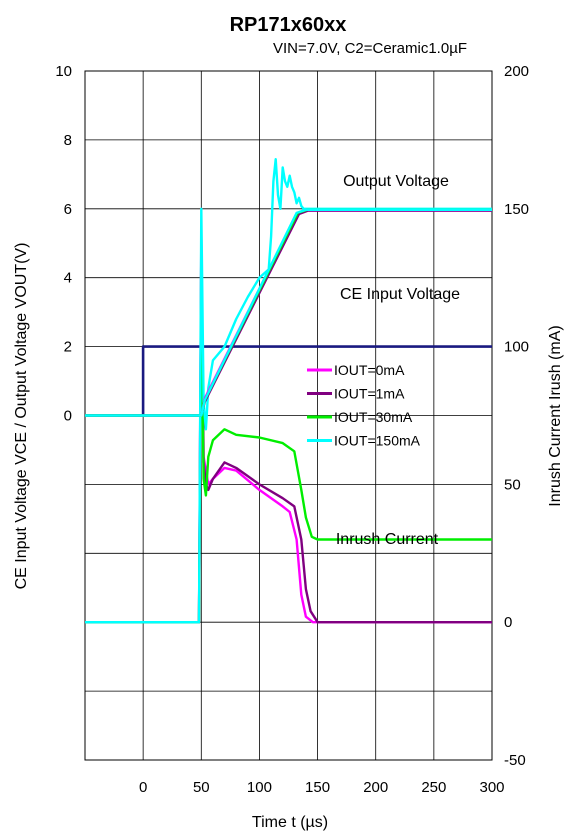 Image resolution: width=570 pixels, height=834 pixels. Describe the element at coordinates (370, 48) in the screenshot. I see `chart-subtitle: VIN=7.0V, C2=Ceramic1.0µF` at that location.